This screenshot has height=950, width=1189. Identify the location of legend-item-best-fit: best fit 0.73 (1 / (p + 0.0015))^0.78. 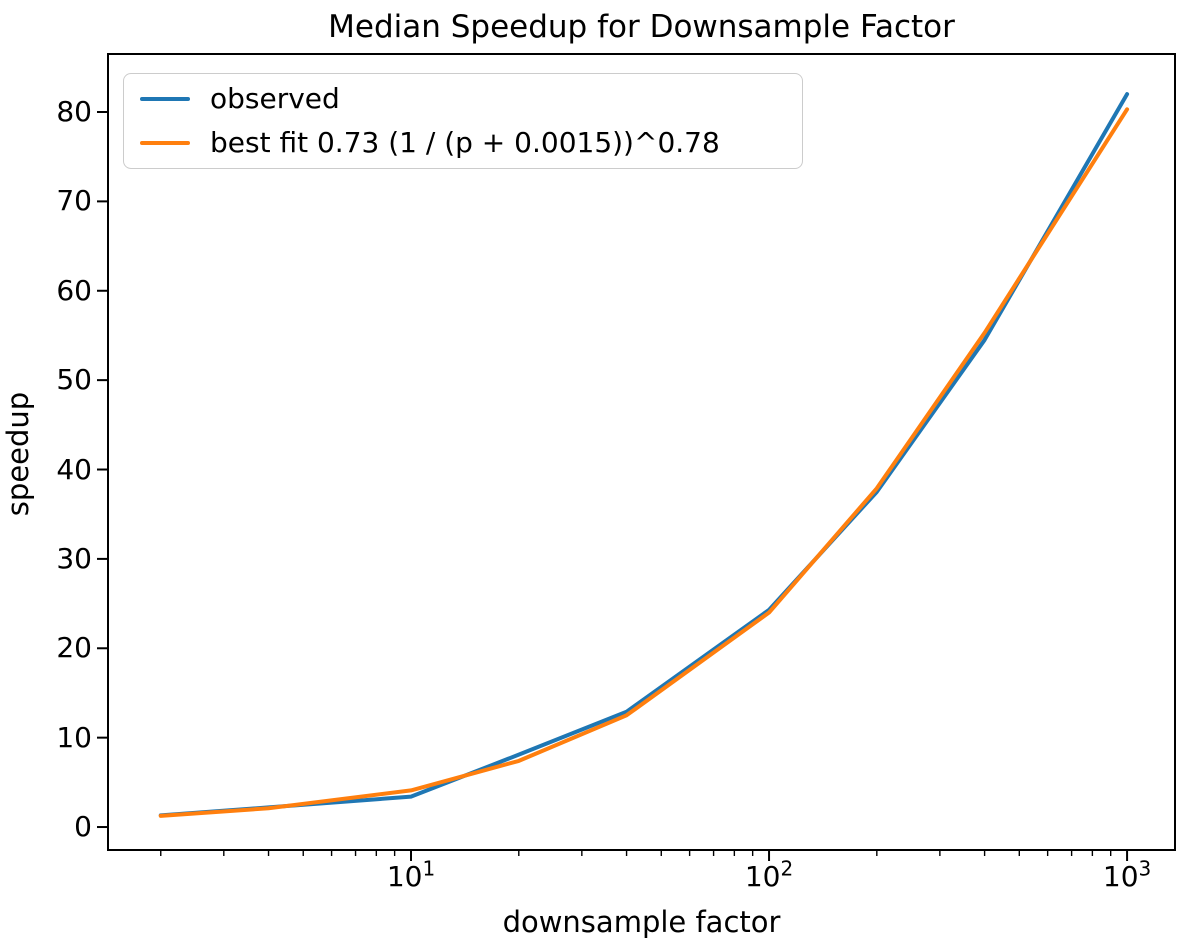
(463, 143).